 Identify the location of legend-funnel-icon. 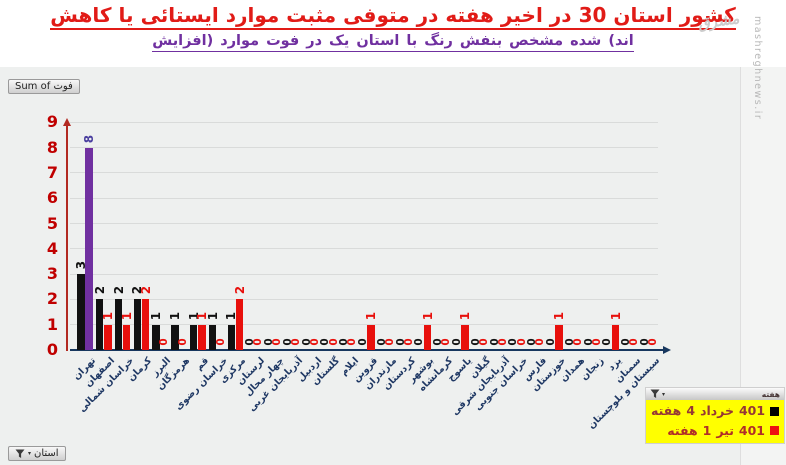
(655, 393).